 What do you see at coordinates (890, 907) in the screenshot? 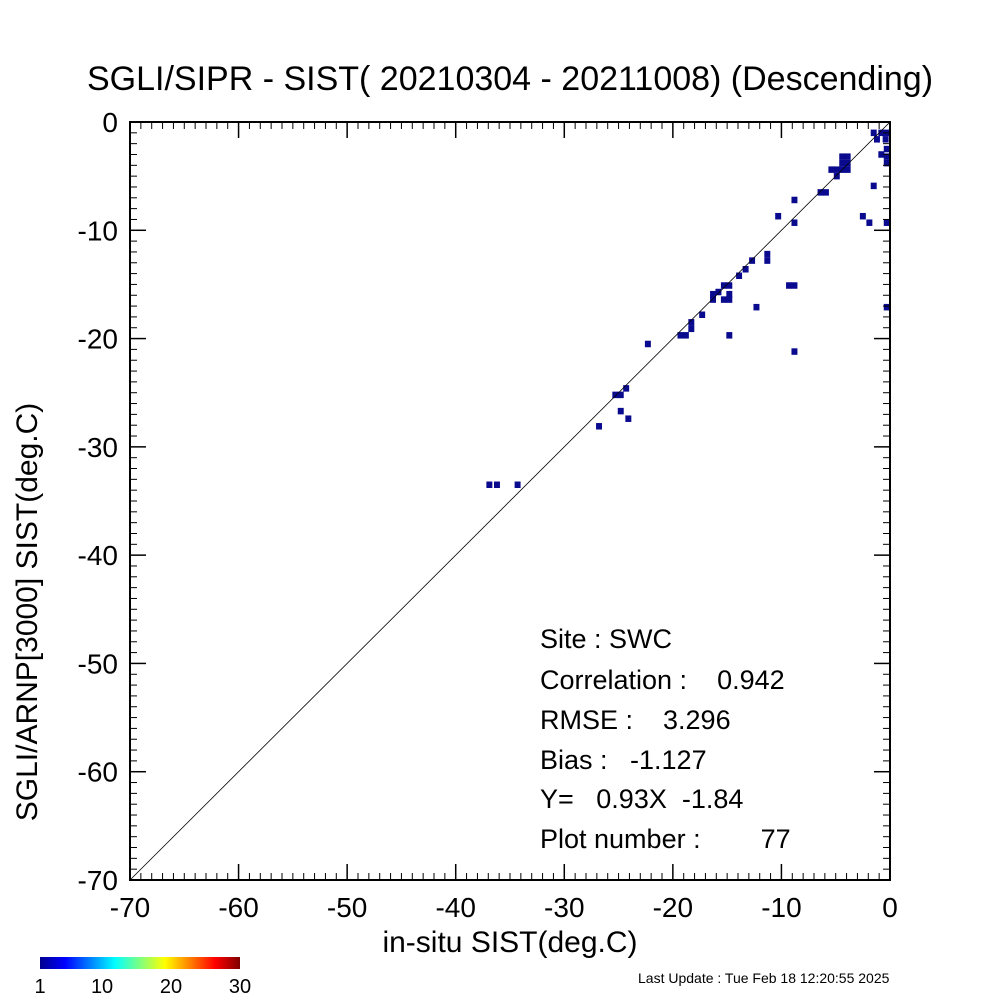
I see `x-tick-label: 0` at bounding box center [890, 907].